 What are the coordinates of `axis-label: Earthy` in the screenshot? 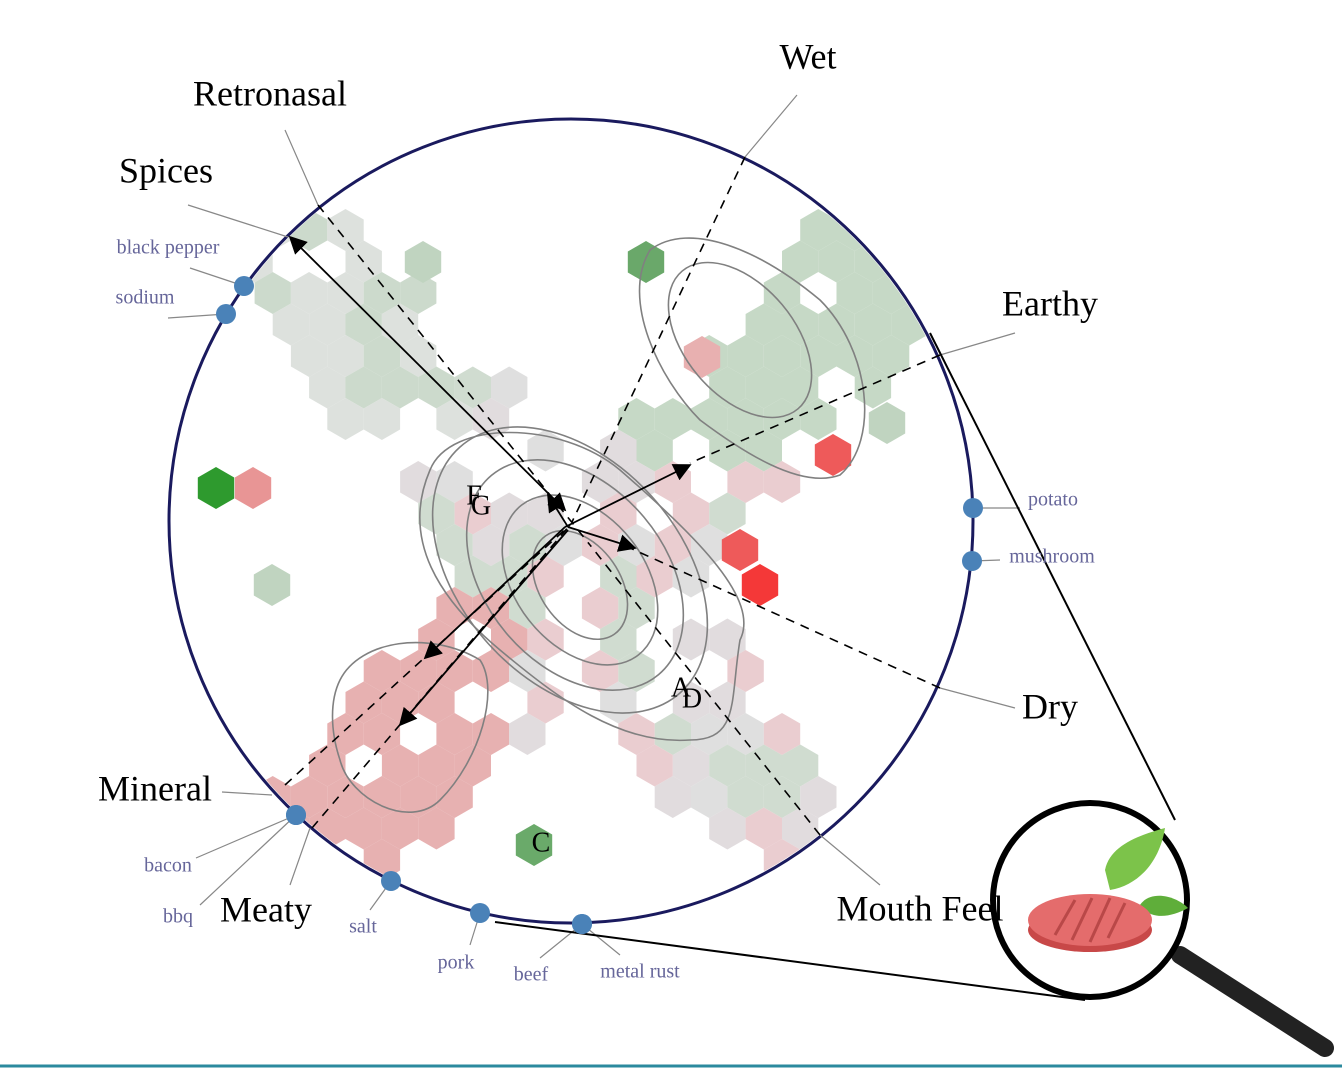 It's located at (1050, 303).